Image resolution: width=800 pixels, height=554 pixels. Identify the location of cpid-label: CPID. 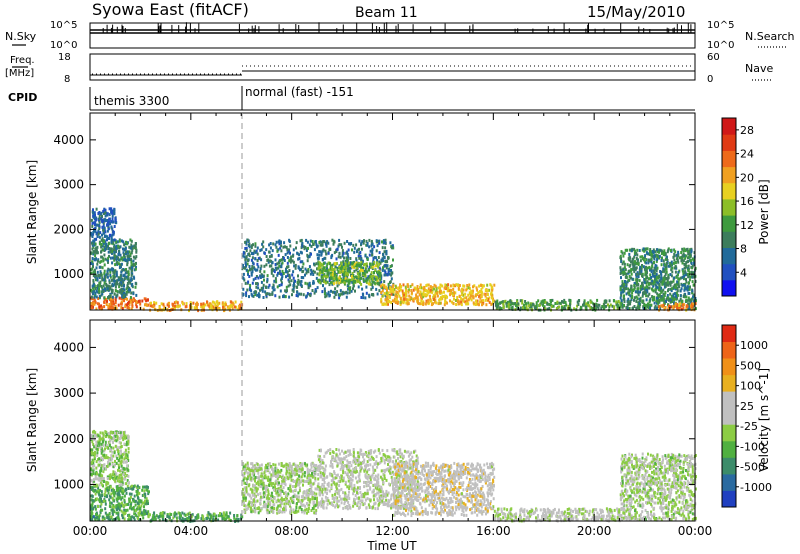
(22, 97).